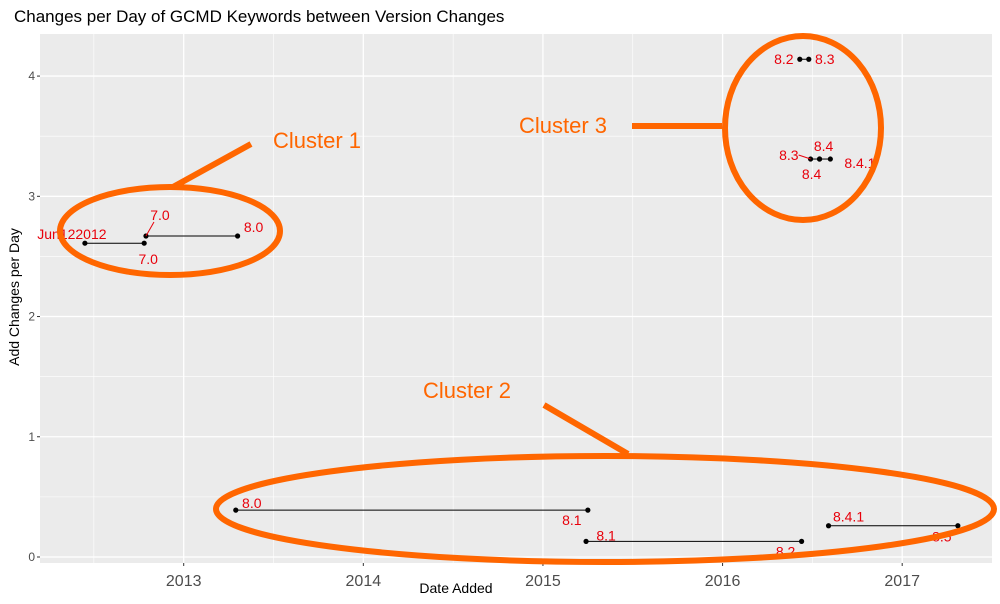 This screenshot has width=1000, height=604. I want to click on y-tick-label: 2, so click(31, 317).